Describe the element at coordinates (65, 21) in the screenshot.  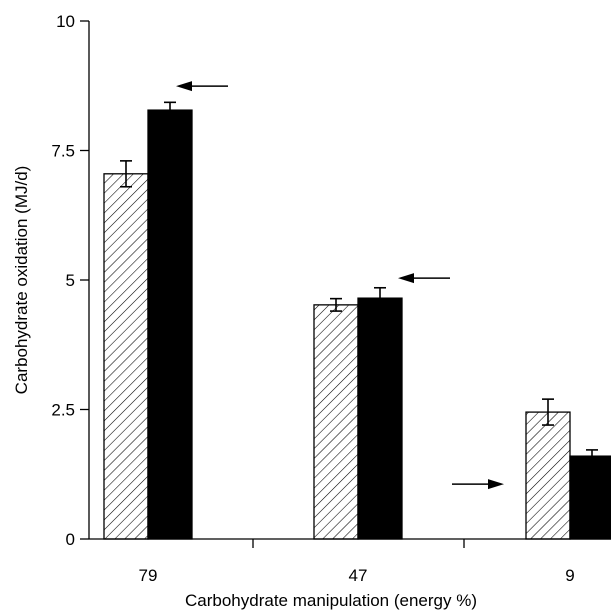
I see `y-tick-label: 10` at that location.